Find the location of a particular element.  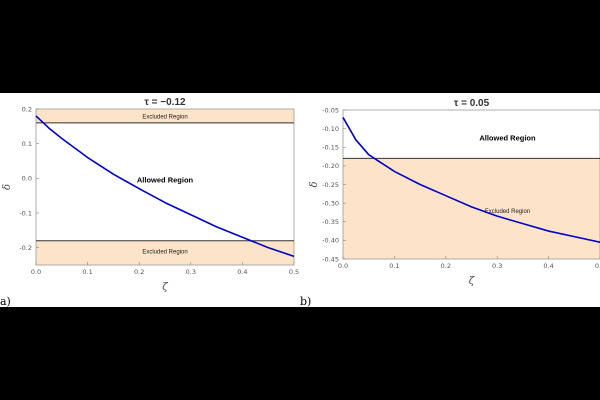

y-tick-label: 0.2 is located at coordinates (27, 109).